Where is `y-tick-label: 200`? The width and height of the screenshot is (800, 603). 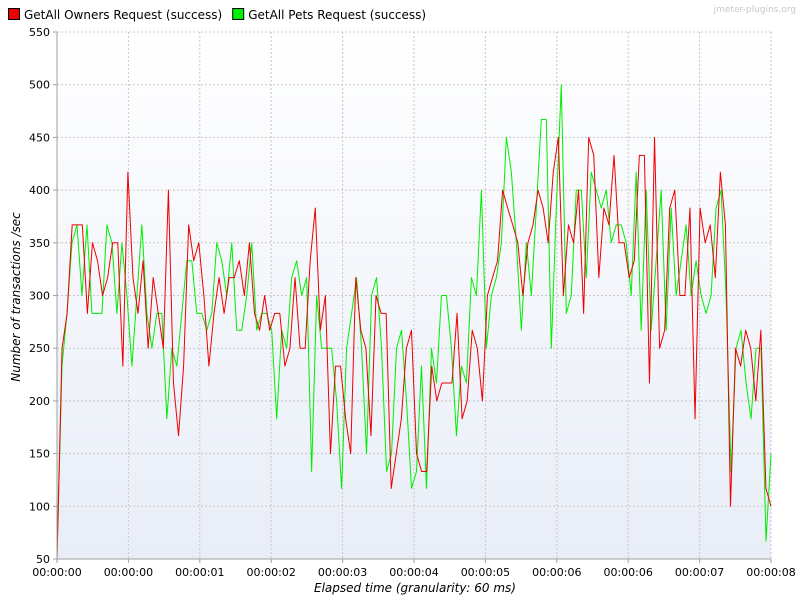 y-tick-label: 200 is located at coordinates (39, 401).